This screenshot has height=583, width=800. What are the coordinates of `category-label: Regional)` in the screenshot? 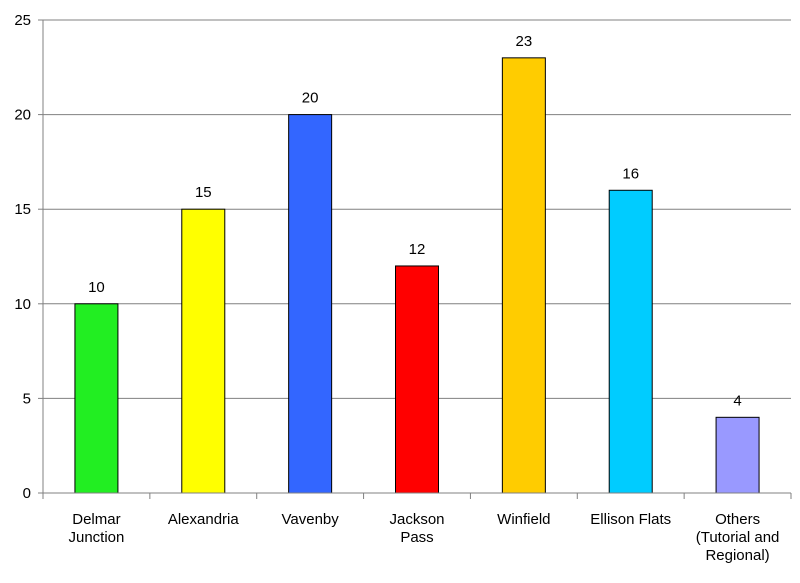 It's located at (737, 555).